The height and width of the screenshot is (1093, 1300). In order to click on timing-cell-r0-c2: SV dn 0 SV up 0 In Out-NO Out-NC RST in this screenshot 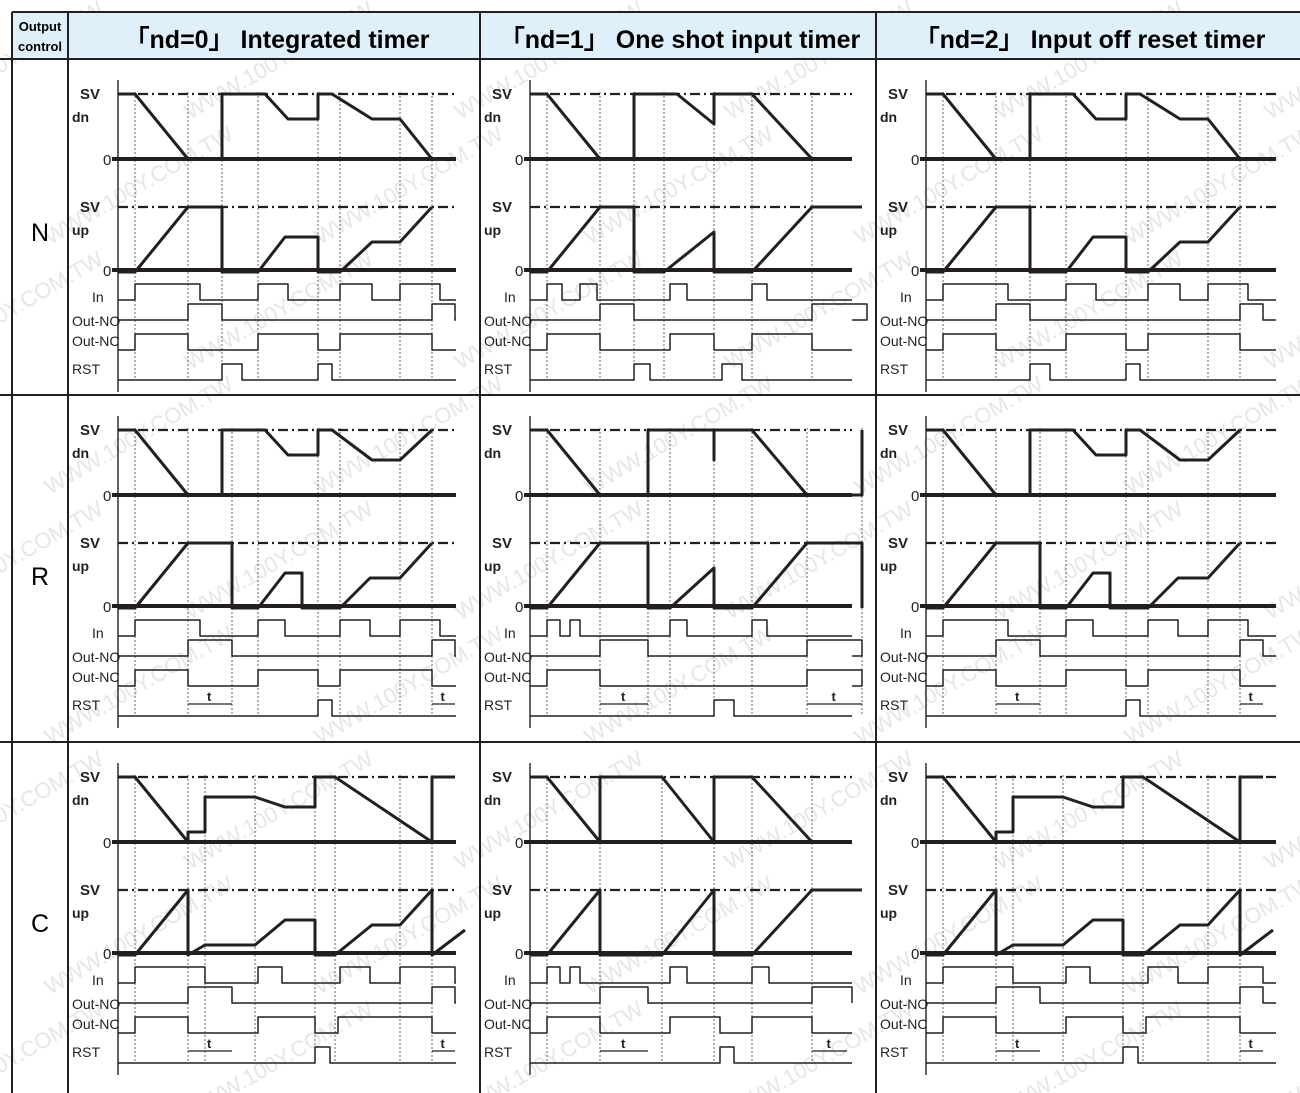, I will do `click(1078, 236)`.